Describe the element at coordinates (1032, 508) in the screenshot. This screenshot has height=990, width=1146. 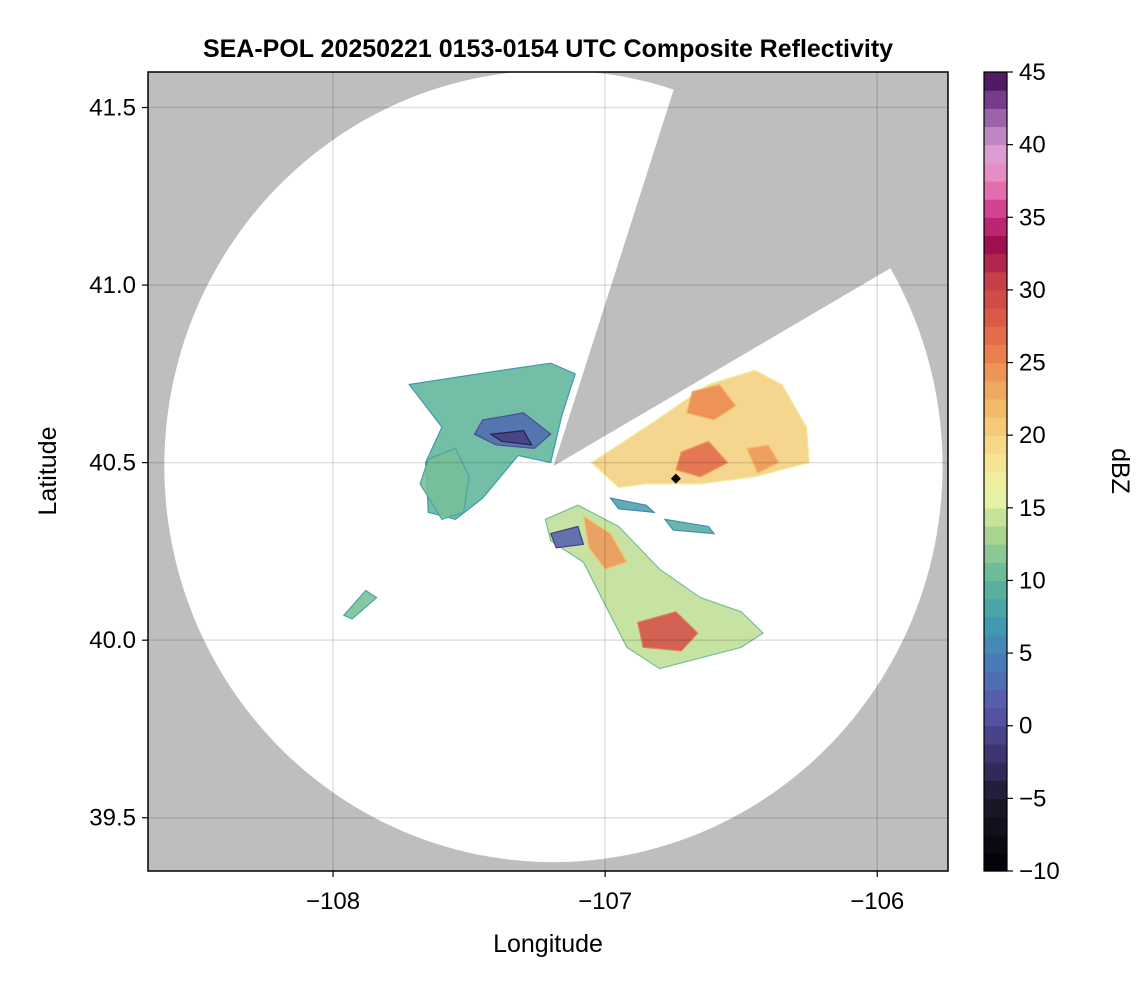
I see `colorbar-tick-label-5: 15` at that location.